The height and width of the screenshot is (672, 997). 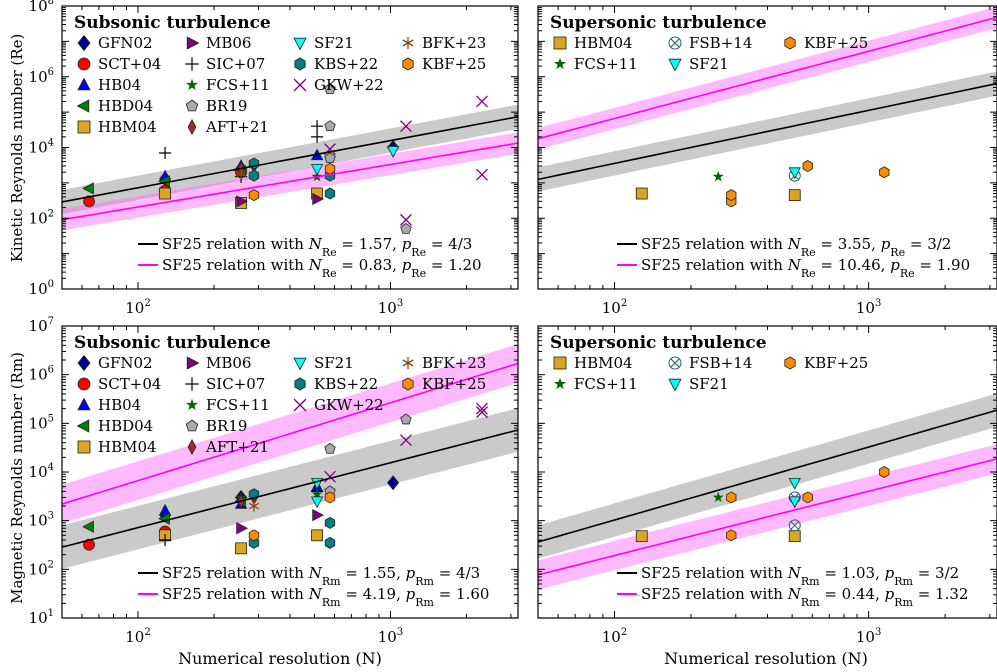 I want to click on y-tick-label: 10², so click(x=41, y=217).